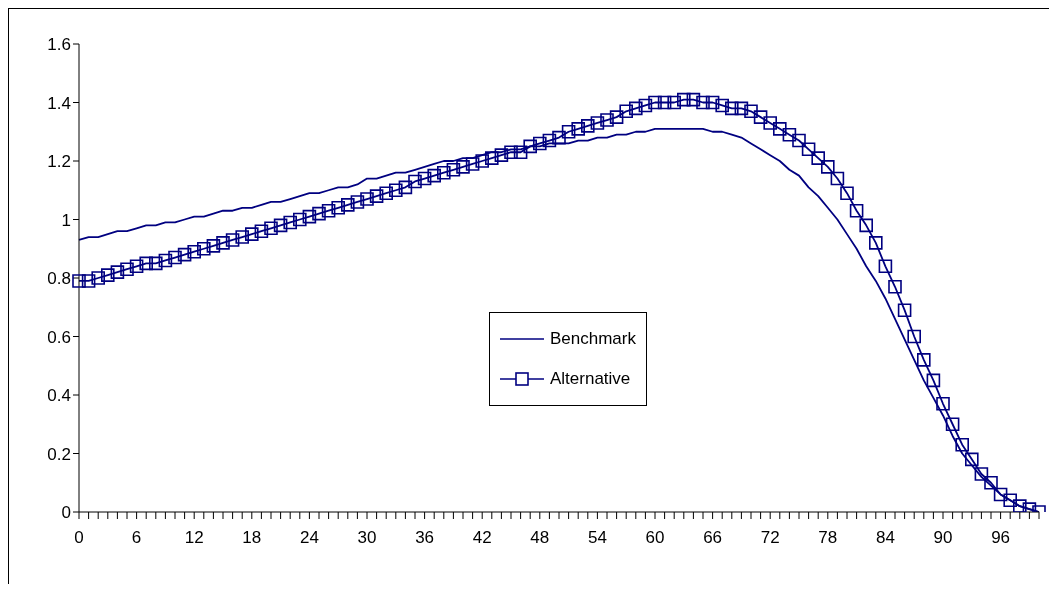 This screenshot has width=1058, height=591. What do you see at coordinates (59, 45) in the screenshot?
I see `y-tick-label: 1.6` at bounding box center [59, 45].